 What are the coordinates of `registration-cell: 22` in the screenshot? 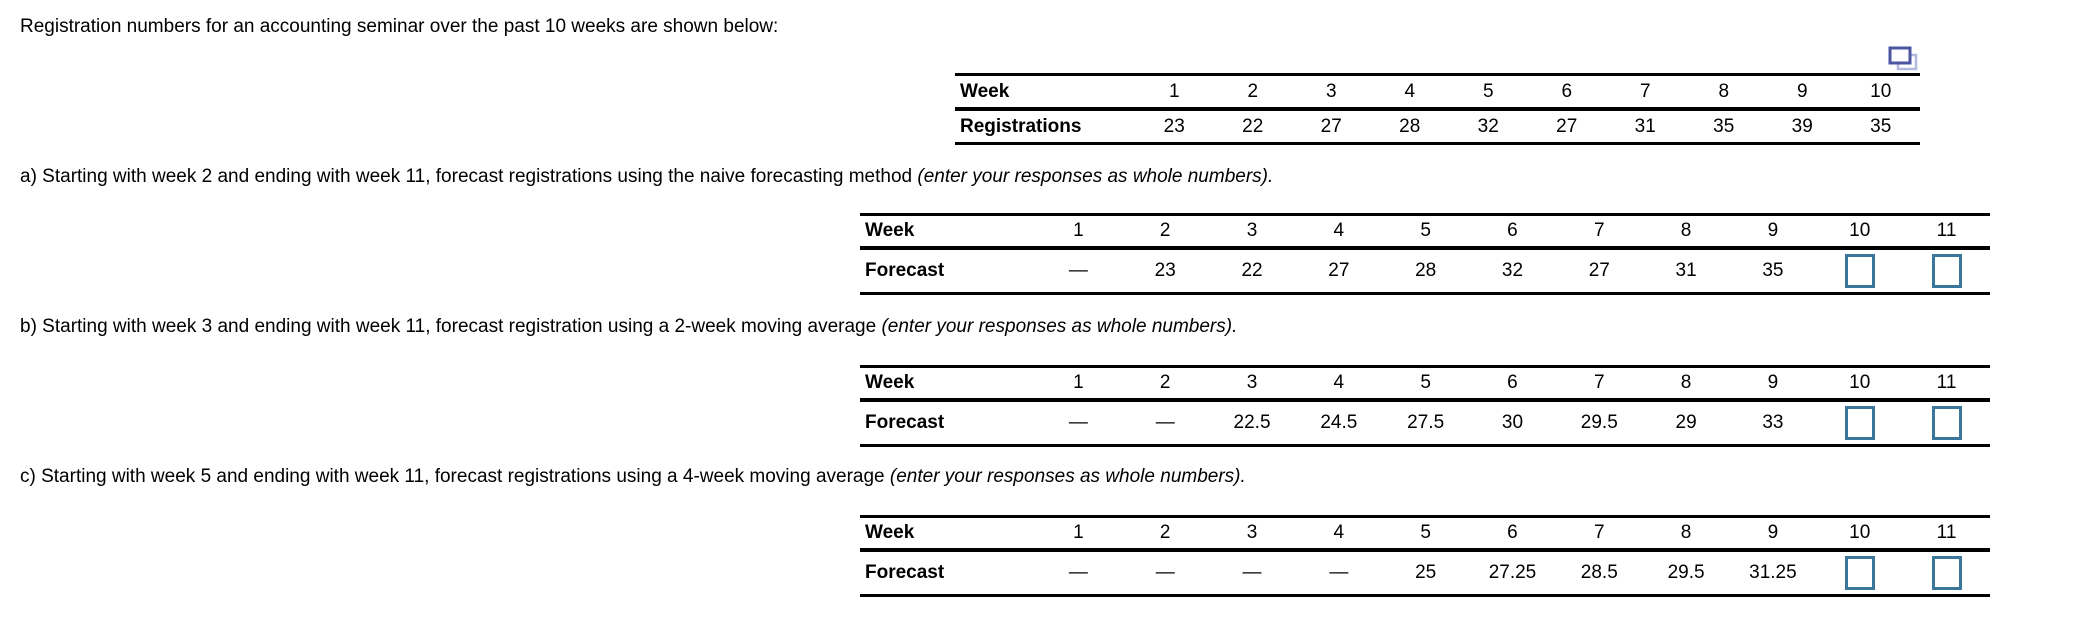 It's located at (1253, 126).